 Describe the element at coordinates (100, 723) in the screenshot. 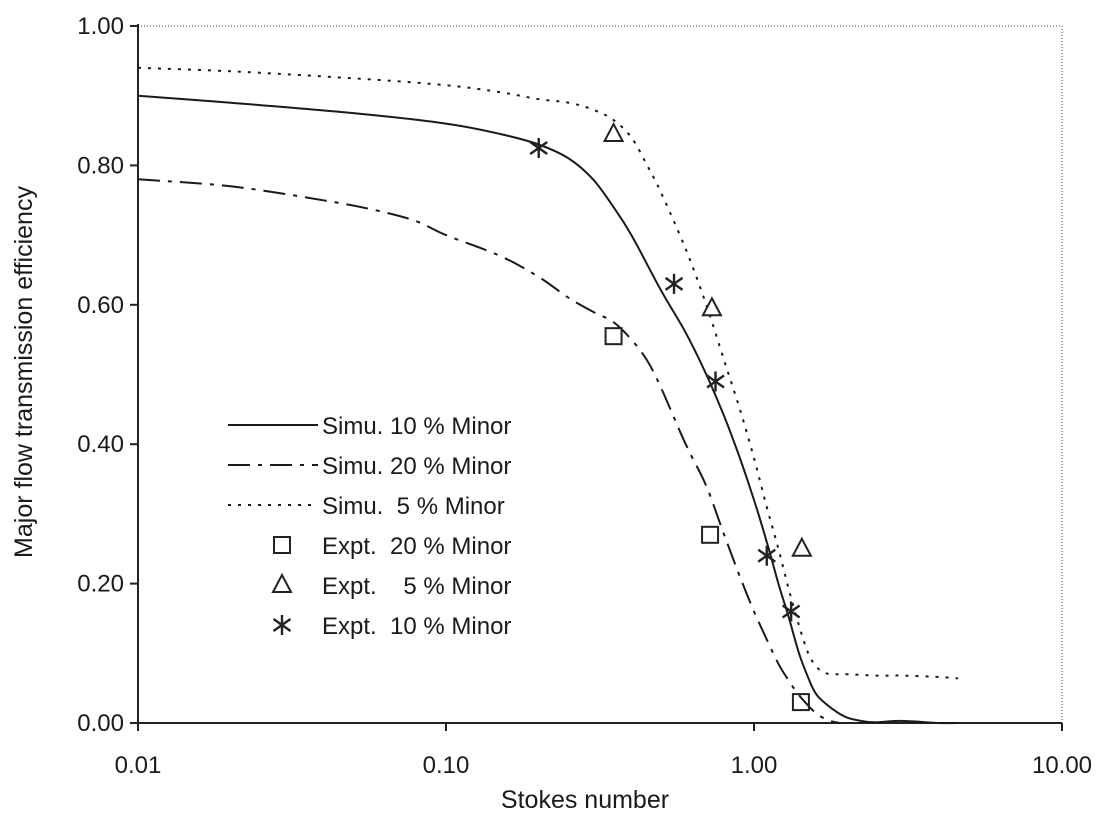

I see `y-tick-label: 0.00` at that location.